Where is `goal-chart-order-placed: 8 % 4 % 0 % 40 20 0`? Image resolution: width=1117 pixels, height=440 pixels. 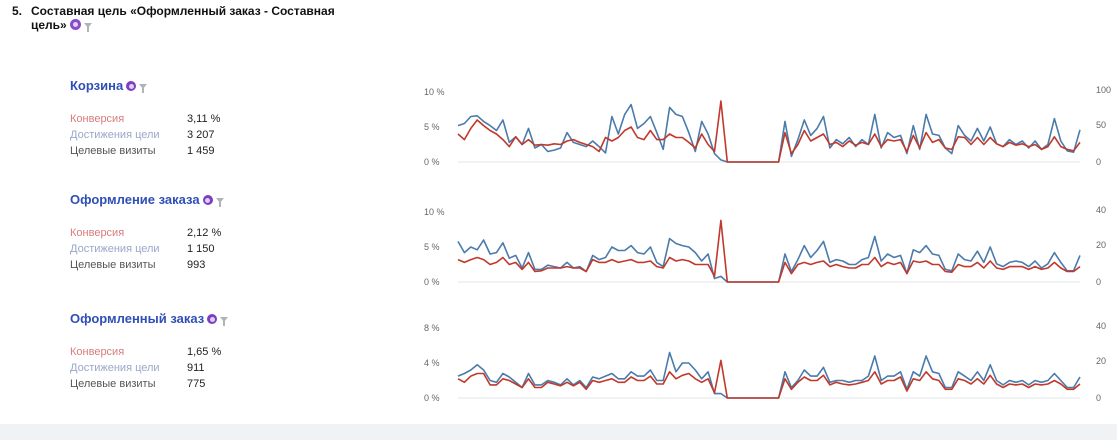 goal-chart-order-placed: 8 % 4 % 0 % 40 20 0 is located at coordinates (765, 362).